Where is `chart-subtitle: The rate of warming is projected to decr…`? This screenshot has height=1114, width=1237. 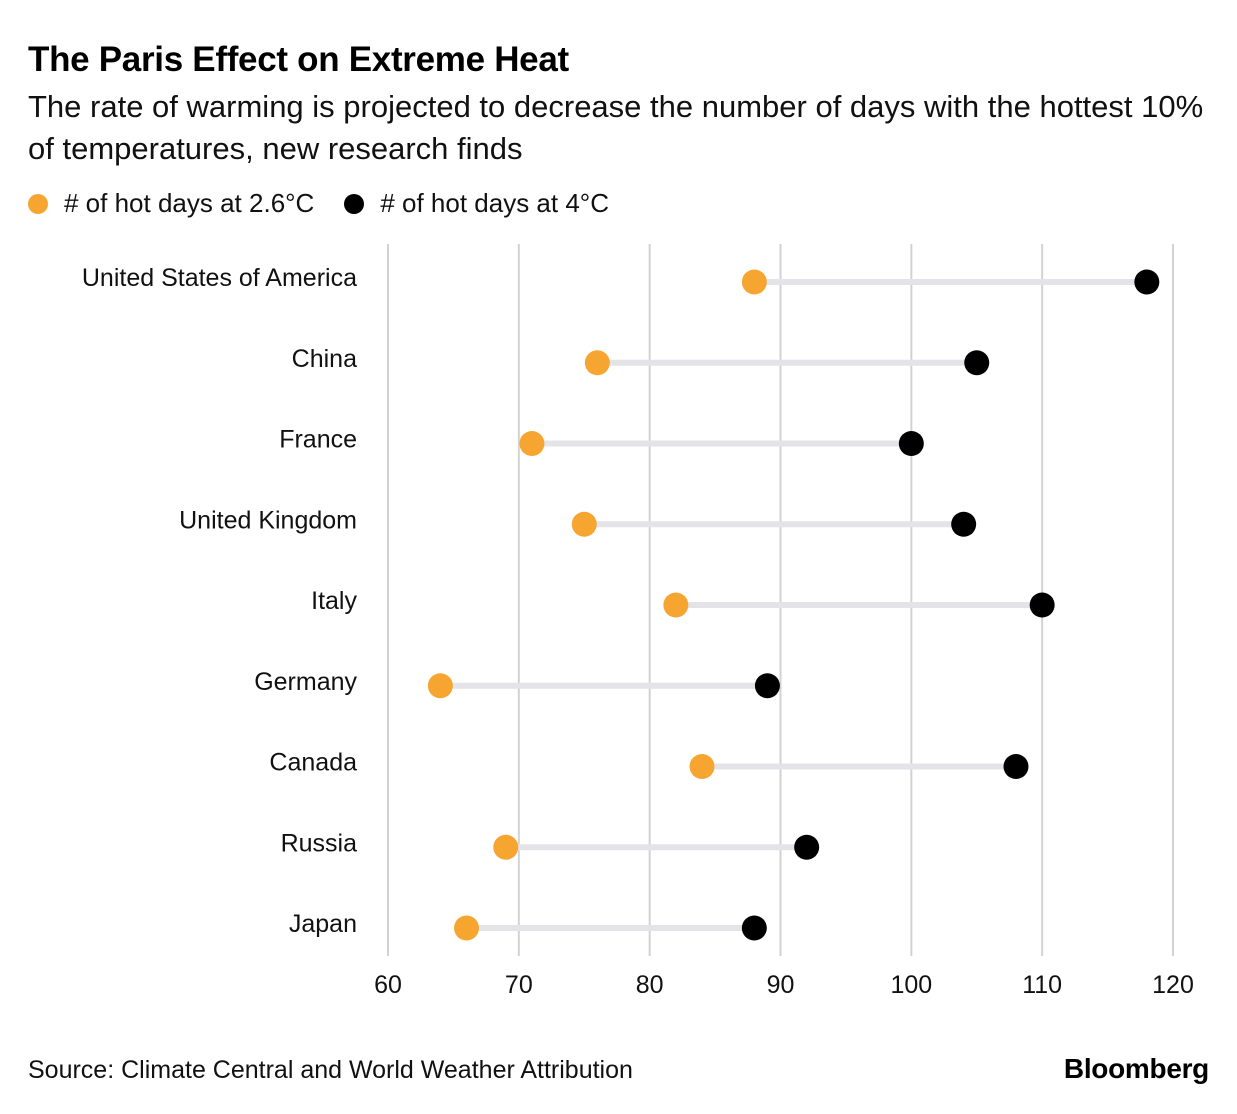
chart-subtitle: The rate of warming is projected to decr… is located at coordinates (616, 127).